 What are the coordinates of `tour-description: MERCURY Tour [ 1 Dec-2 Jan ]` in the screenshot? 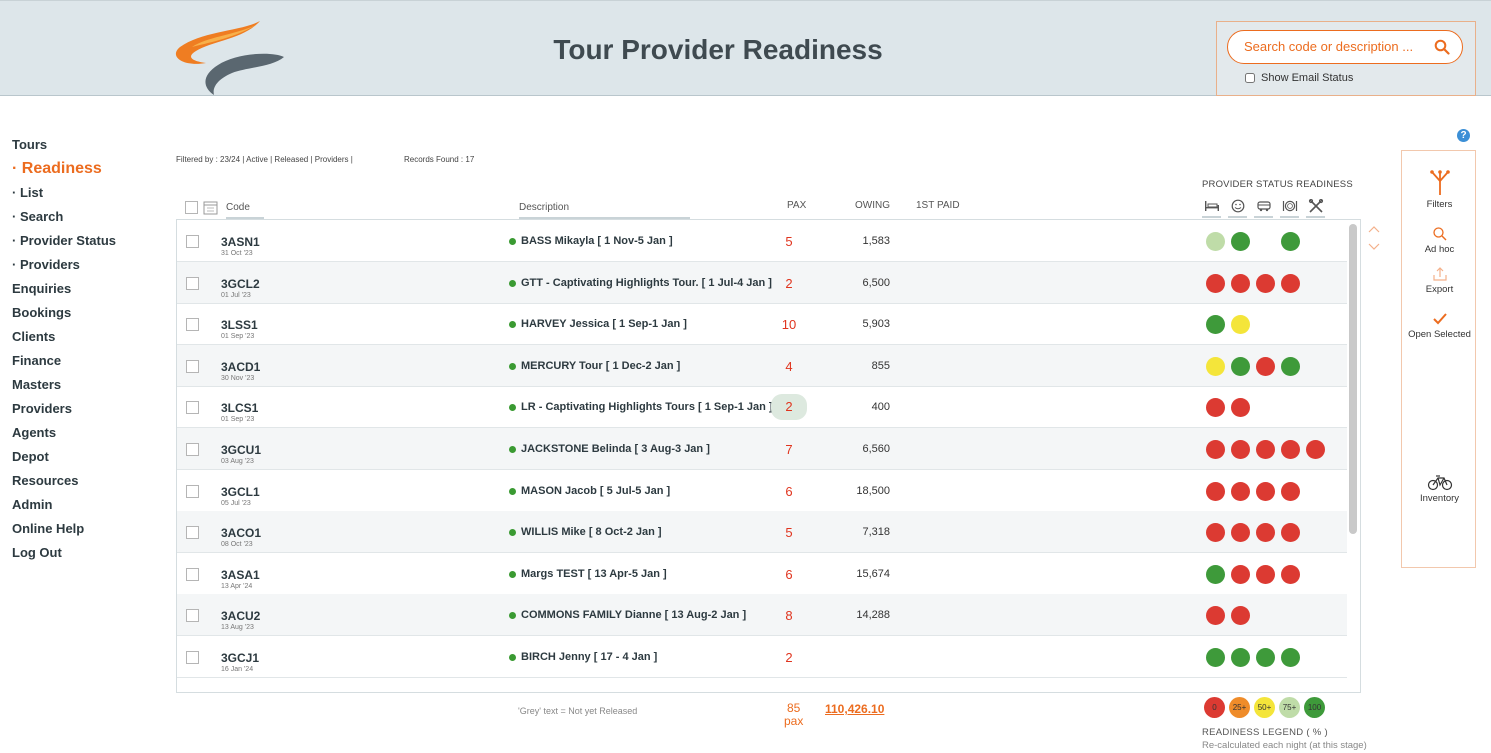 It's located at (601, 365).